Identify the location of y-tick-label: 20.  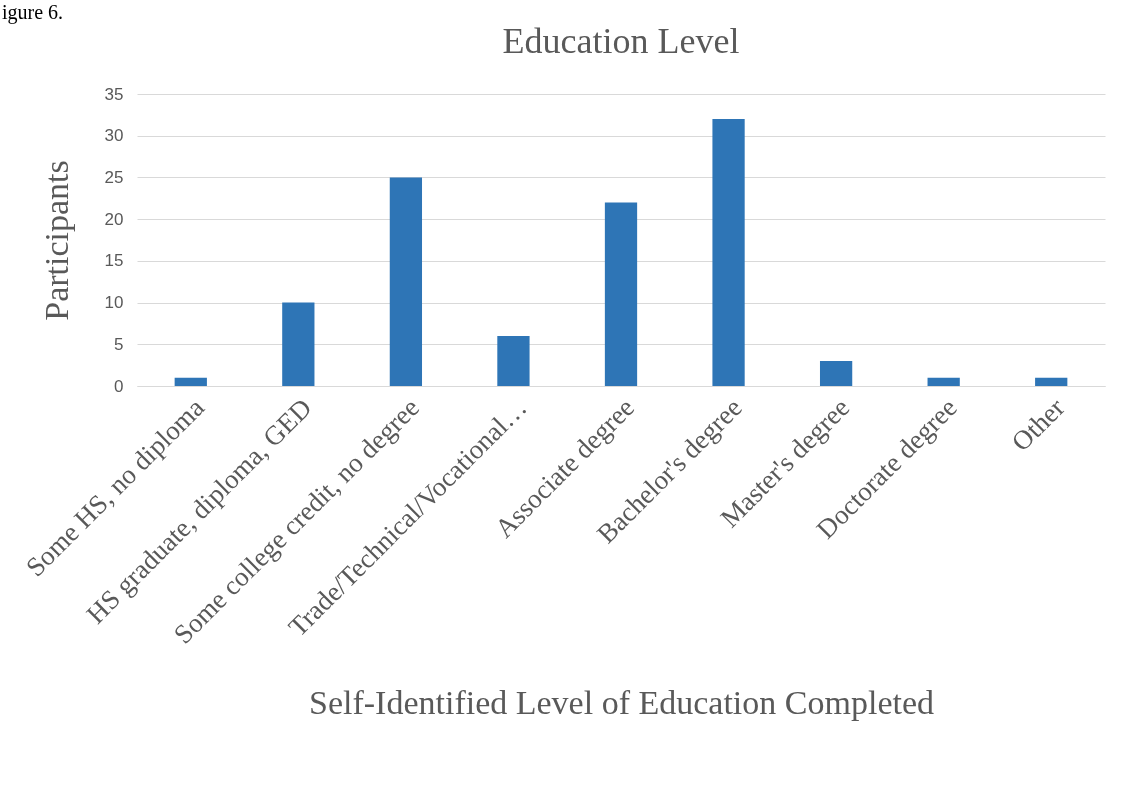
(114, 219).